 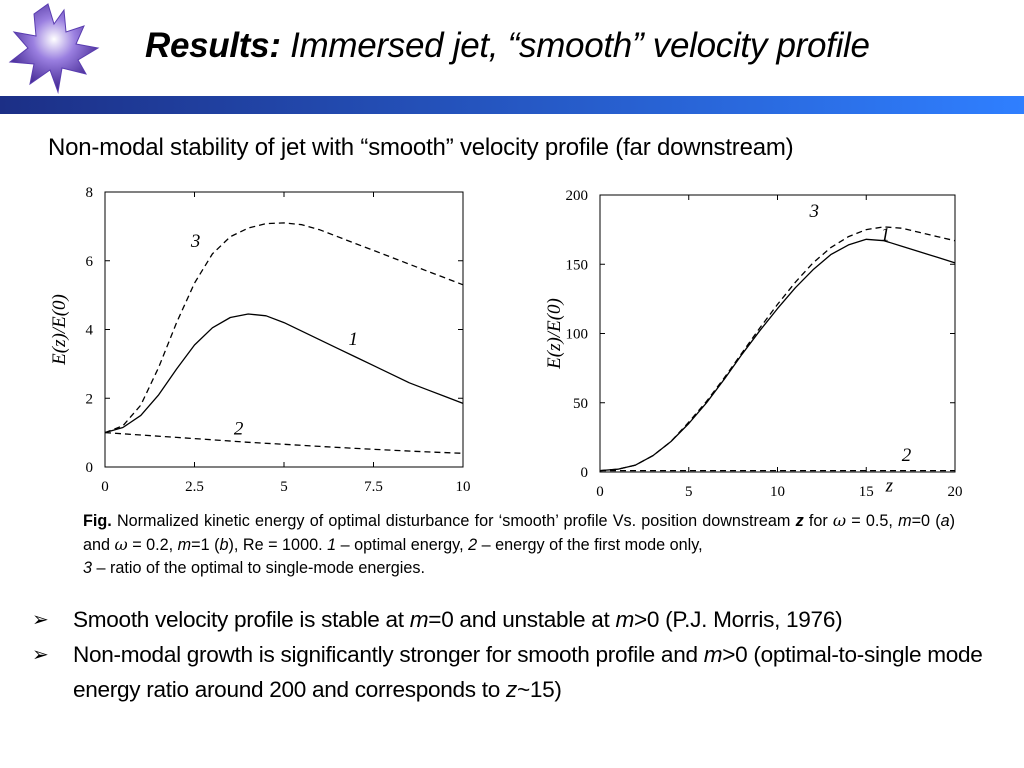 What do you see at coordinates (402, 545) in the screenshot?
I see `caption-text: – optimal energy,` at bounding box center [402, 545].